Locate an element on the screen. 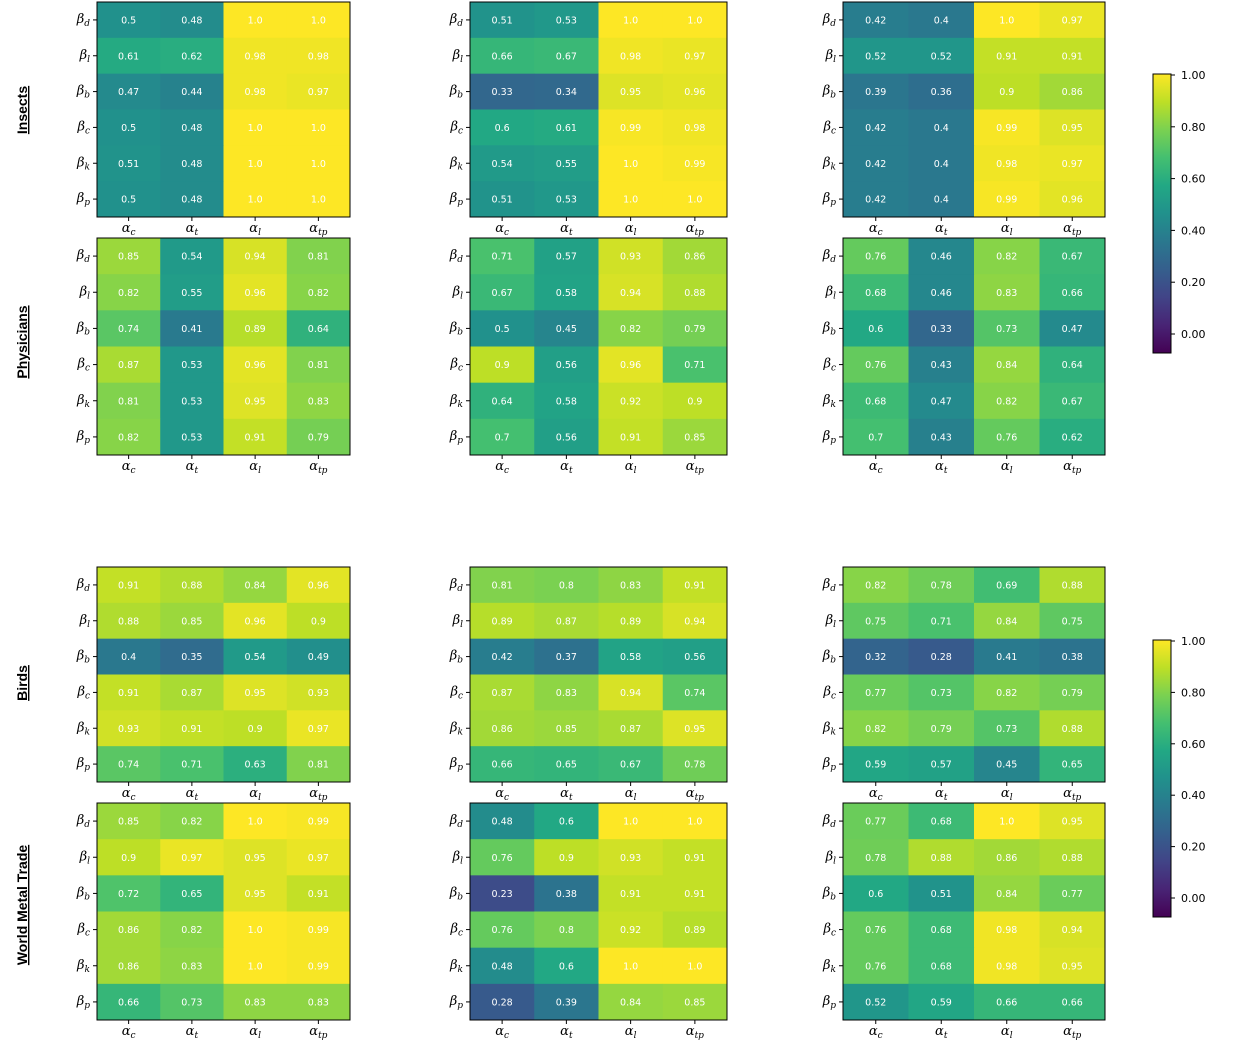  cell-value-label: 0.59 is located at coordinates (875, 765).